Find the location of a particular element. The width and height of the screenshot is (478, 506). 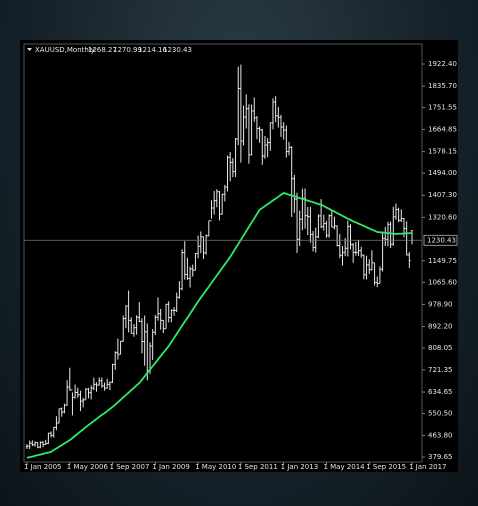

price-label-box is located at coordinates (440, 240).